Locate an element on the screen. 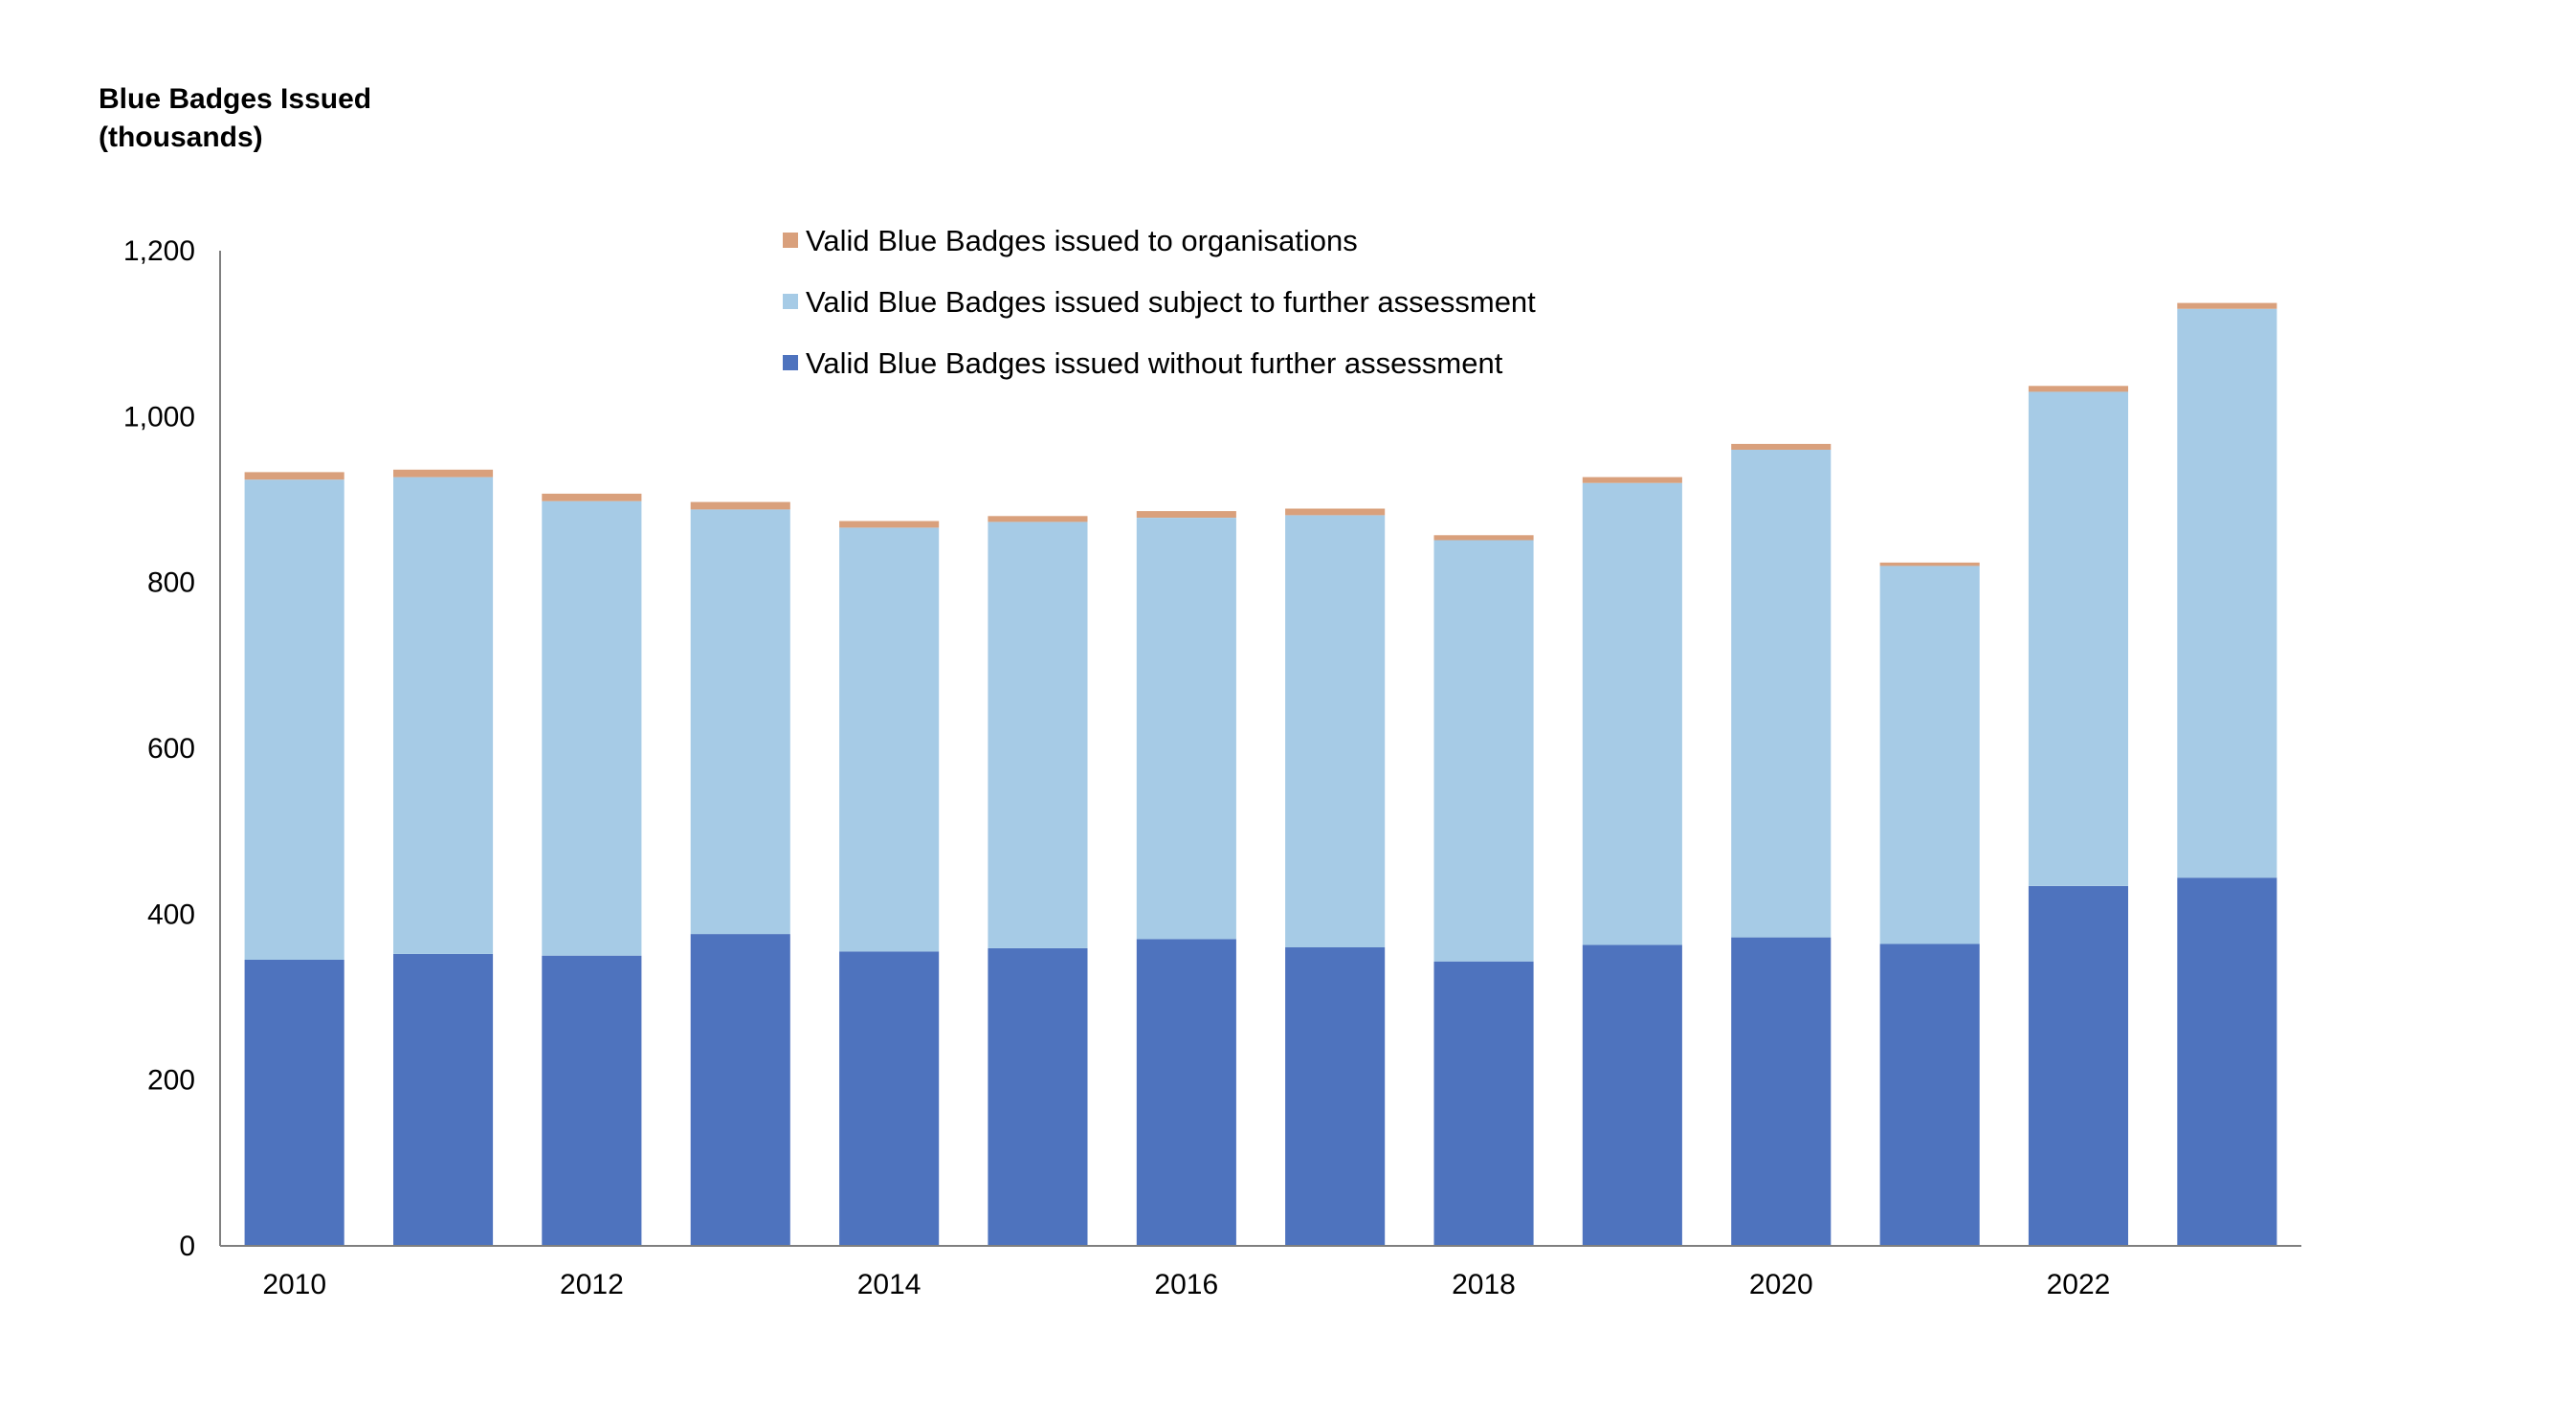 The height and width of the screenshot is (1421, 2576). x-tick-label: 2012 is located at coordinates (592, 1285).